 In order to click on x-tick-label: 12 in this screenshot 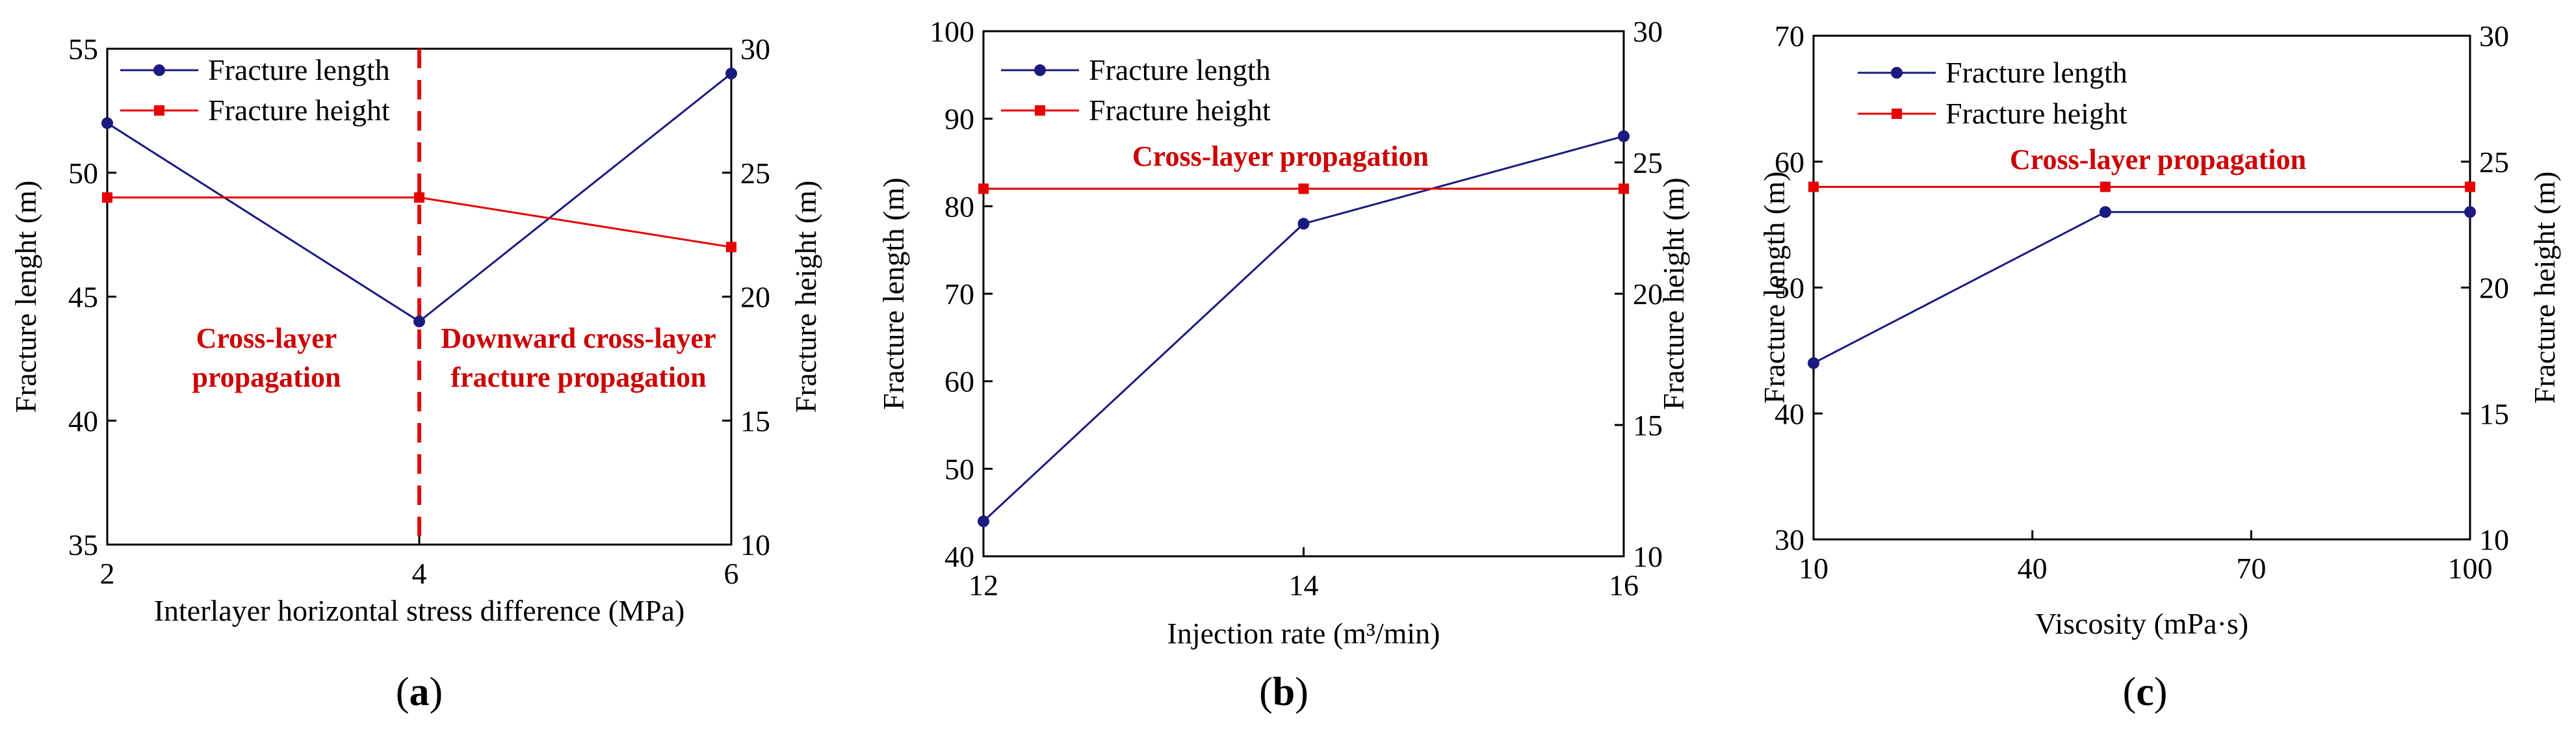, I will do `click(983, 585)`.